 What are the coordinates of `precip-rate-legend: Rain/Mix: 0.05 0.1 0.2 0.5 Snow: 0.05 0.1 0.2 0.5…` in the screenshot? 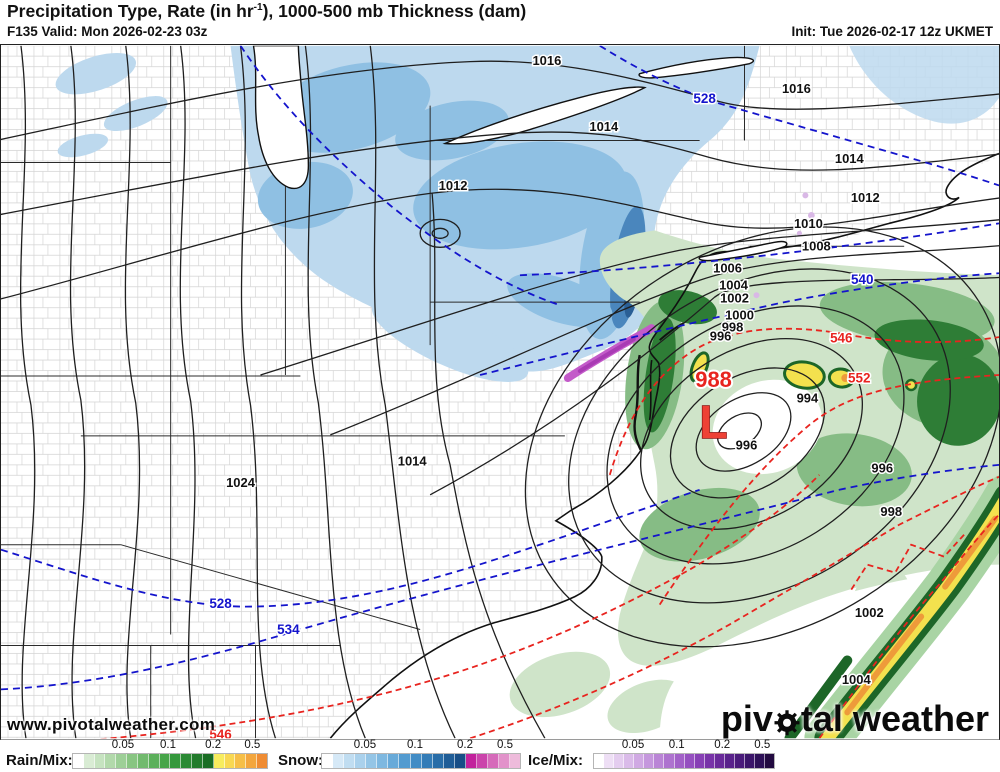 It's located at (500, 755).